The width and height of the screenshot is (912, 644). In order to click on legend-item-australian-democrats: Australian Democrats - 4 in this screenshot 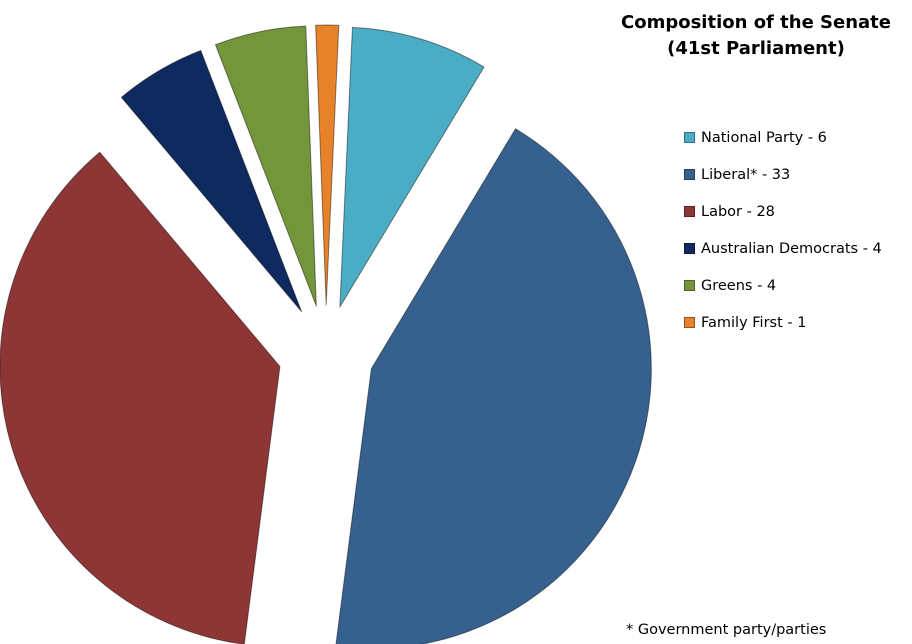, I will do `click(783, 248)`.